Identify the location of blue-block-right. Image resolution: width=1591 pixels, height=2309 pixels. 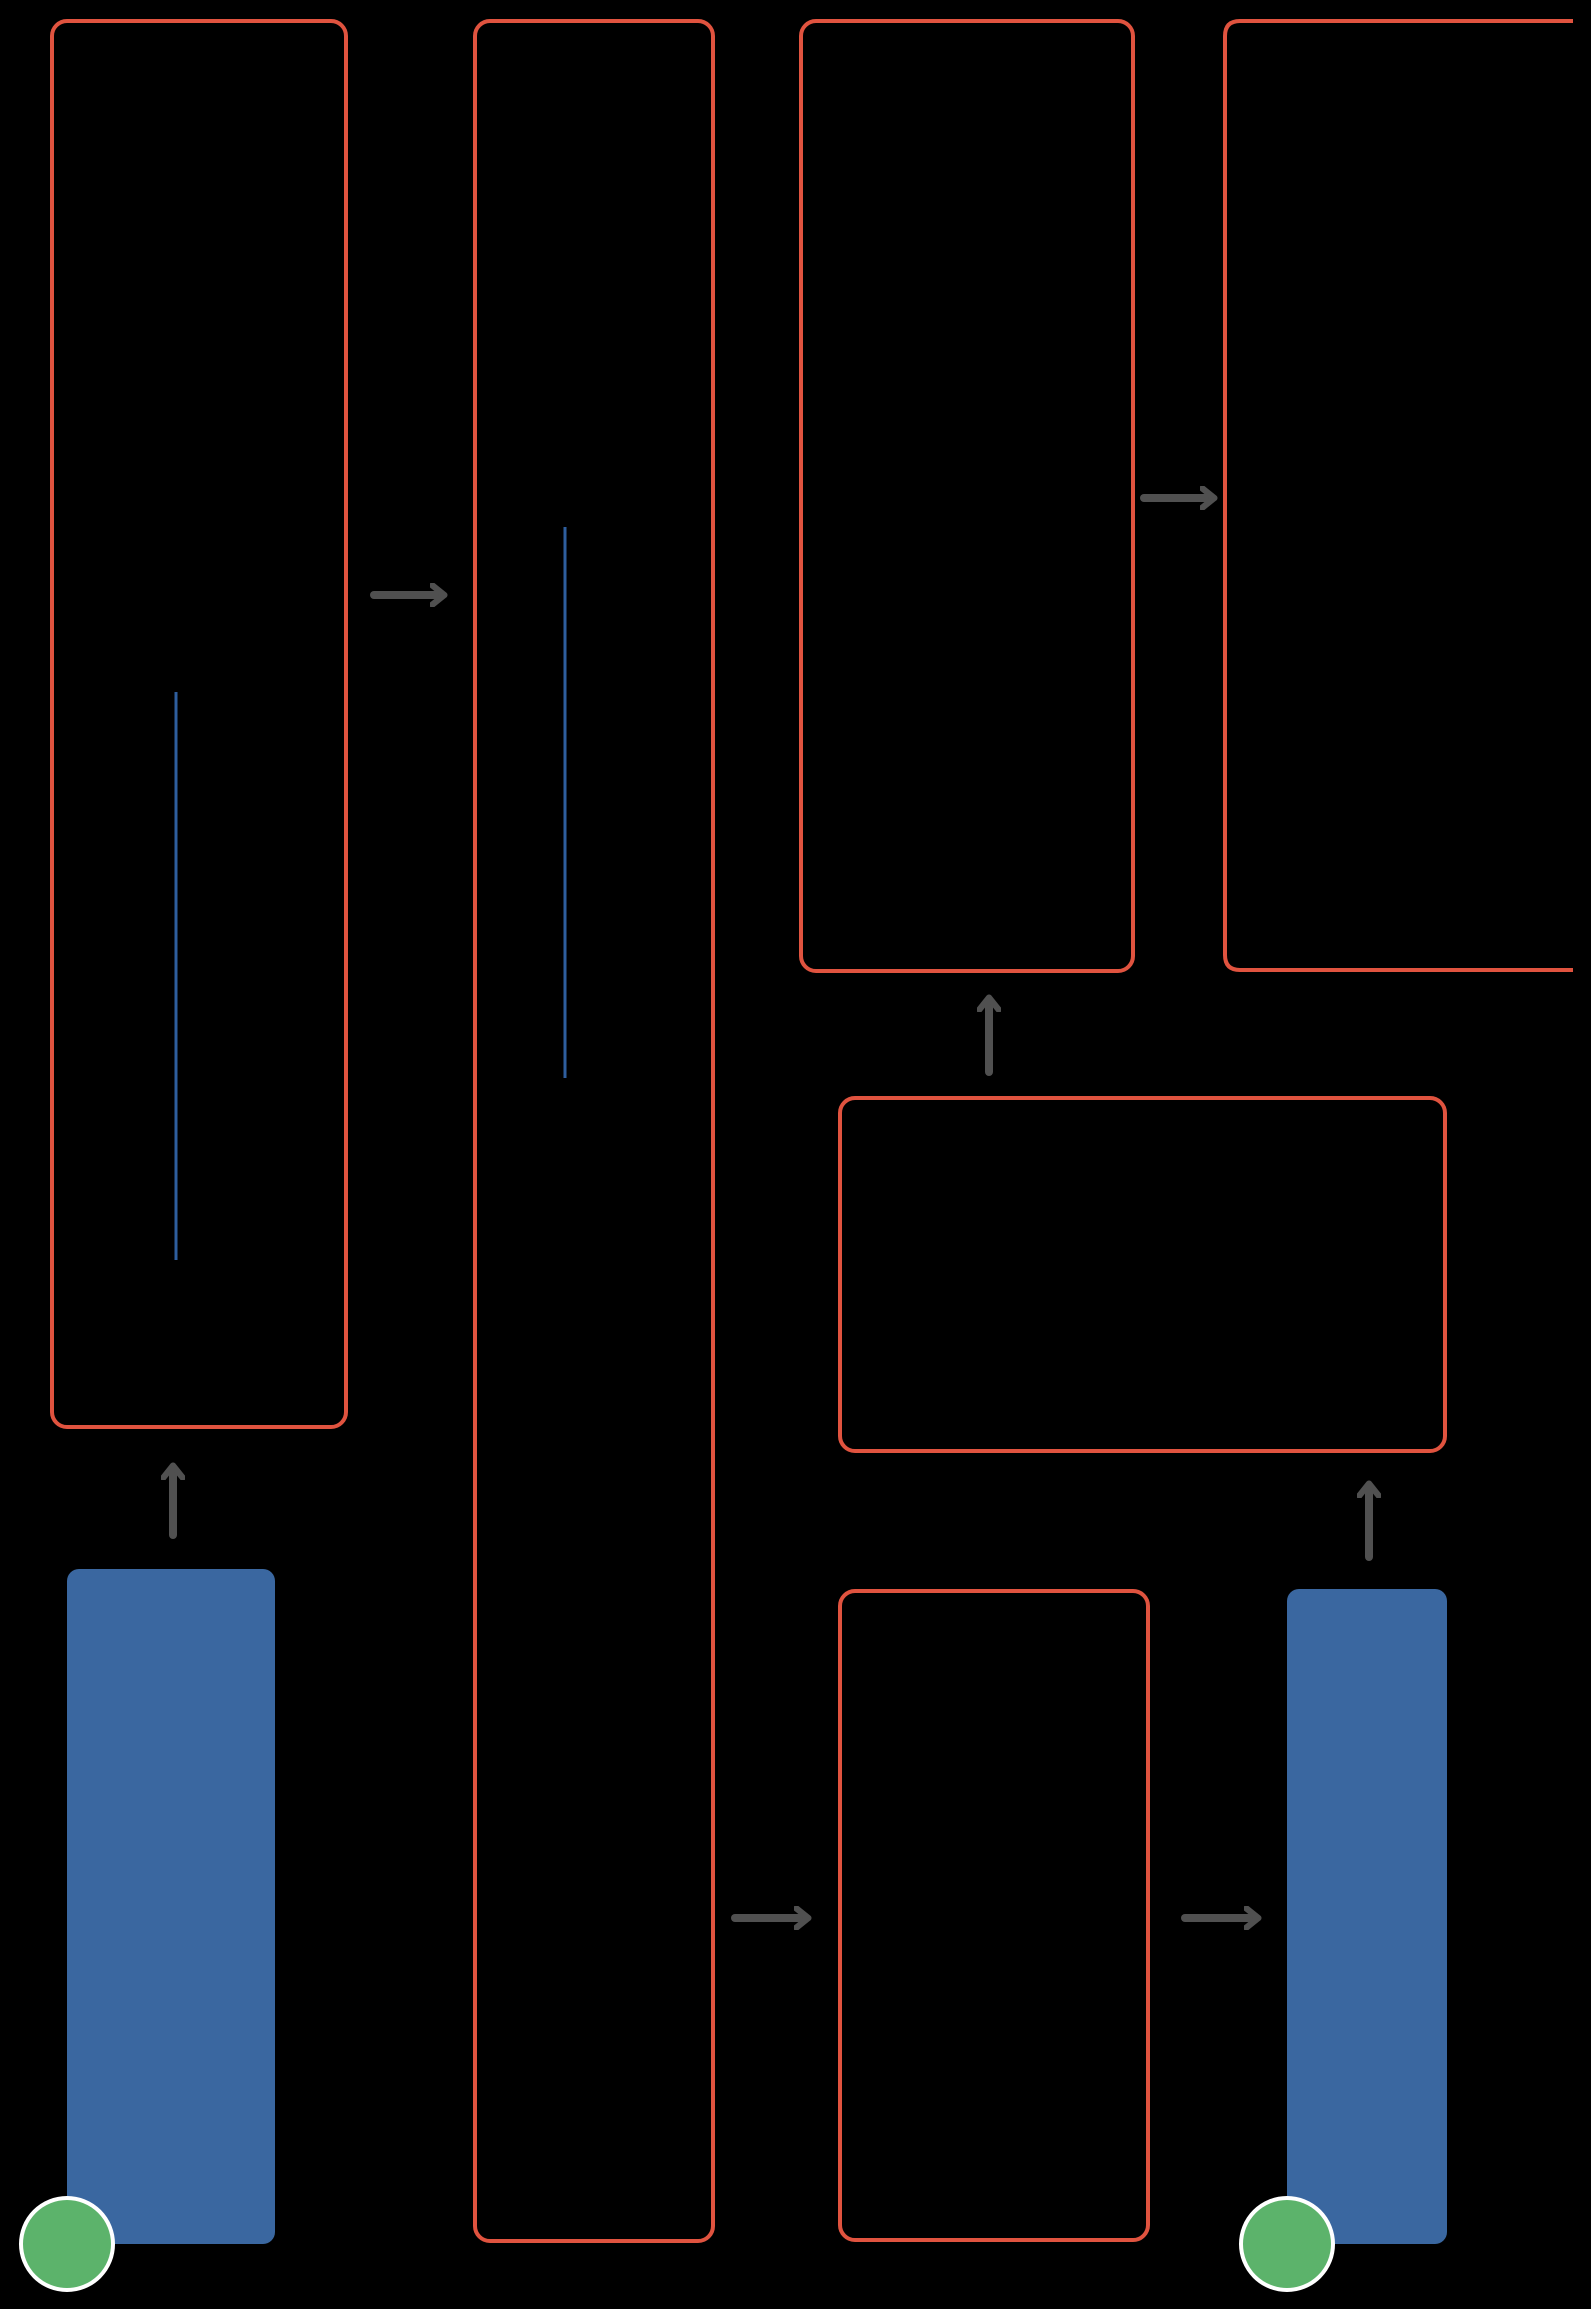
(1367, 1916).